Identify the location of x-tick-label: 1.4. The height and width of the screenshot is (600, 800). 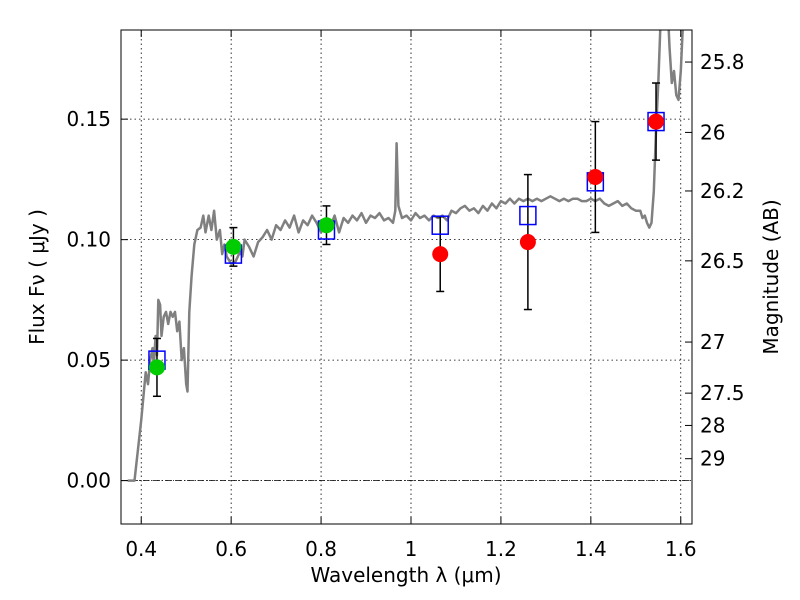
(591, 549).